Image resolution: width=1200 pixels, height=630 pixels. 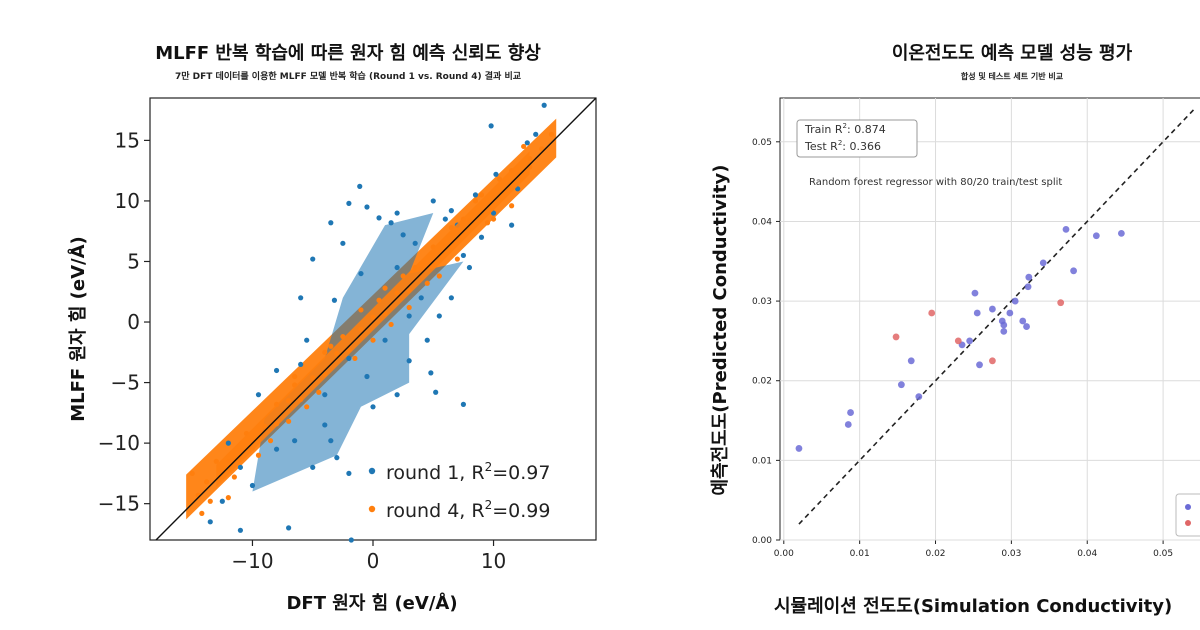 I want to click on y-tick-label: 0.03, so click(x=762, y=302).